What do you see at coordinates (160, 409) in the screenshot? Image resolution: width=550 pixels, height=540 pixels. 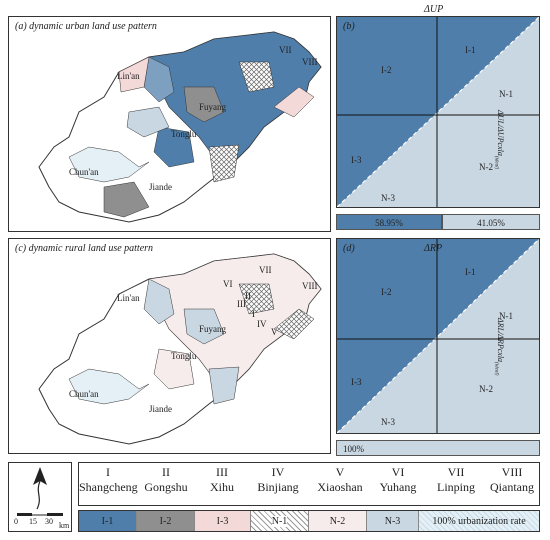 I see `label-jiande-c: Jiande` at bounding box center [160, 409].